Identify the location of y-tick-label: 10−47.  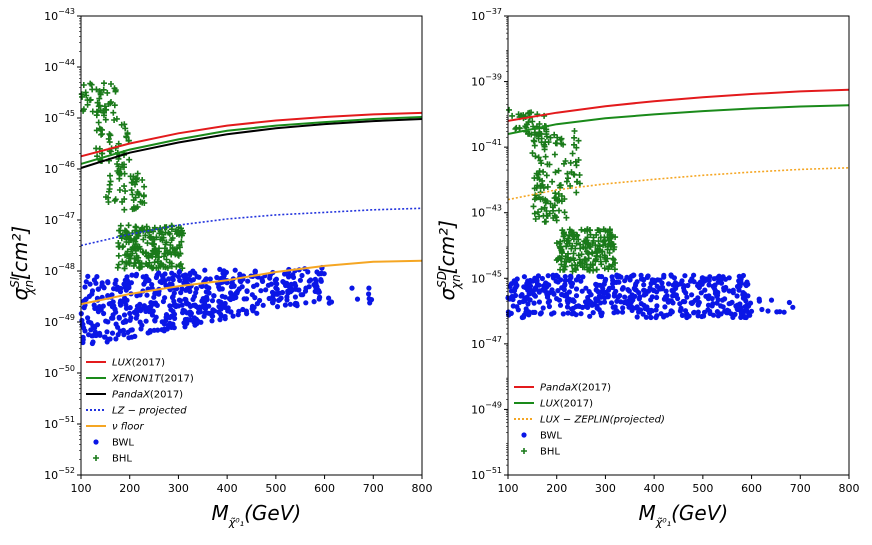
(59, 219).